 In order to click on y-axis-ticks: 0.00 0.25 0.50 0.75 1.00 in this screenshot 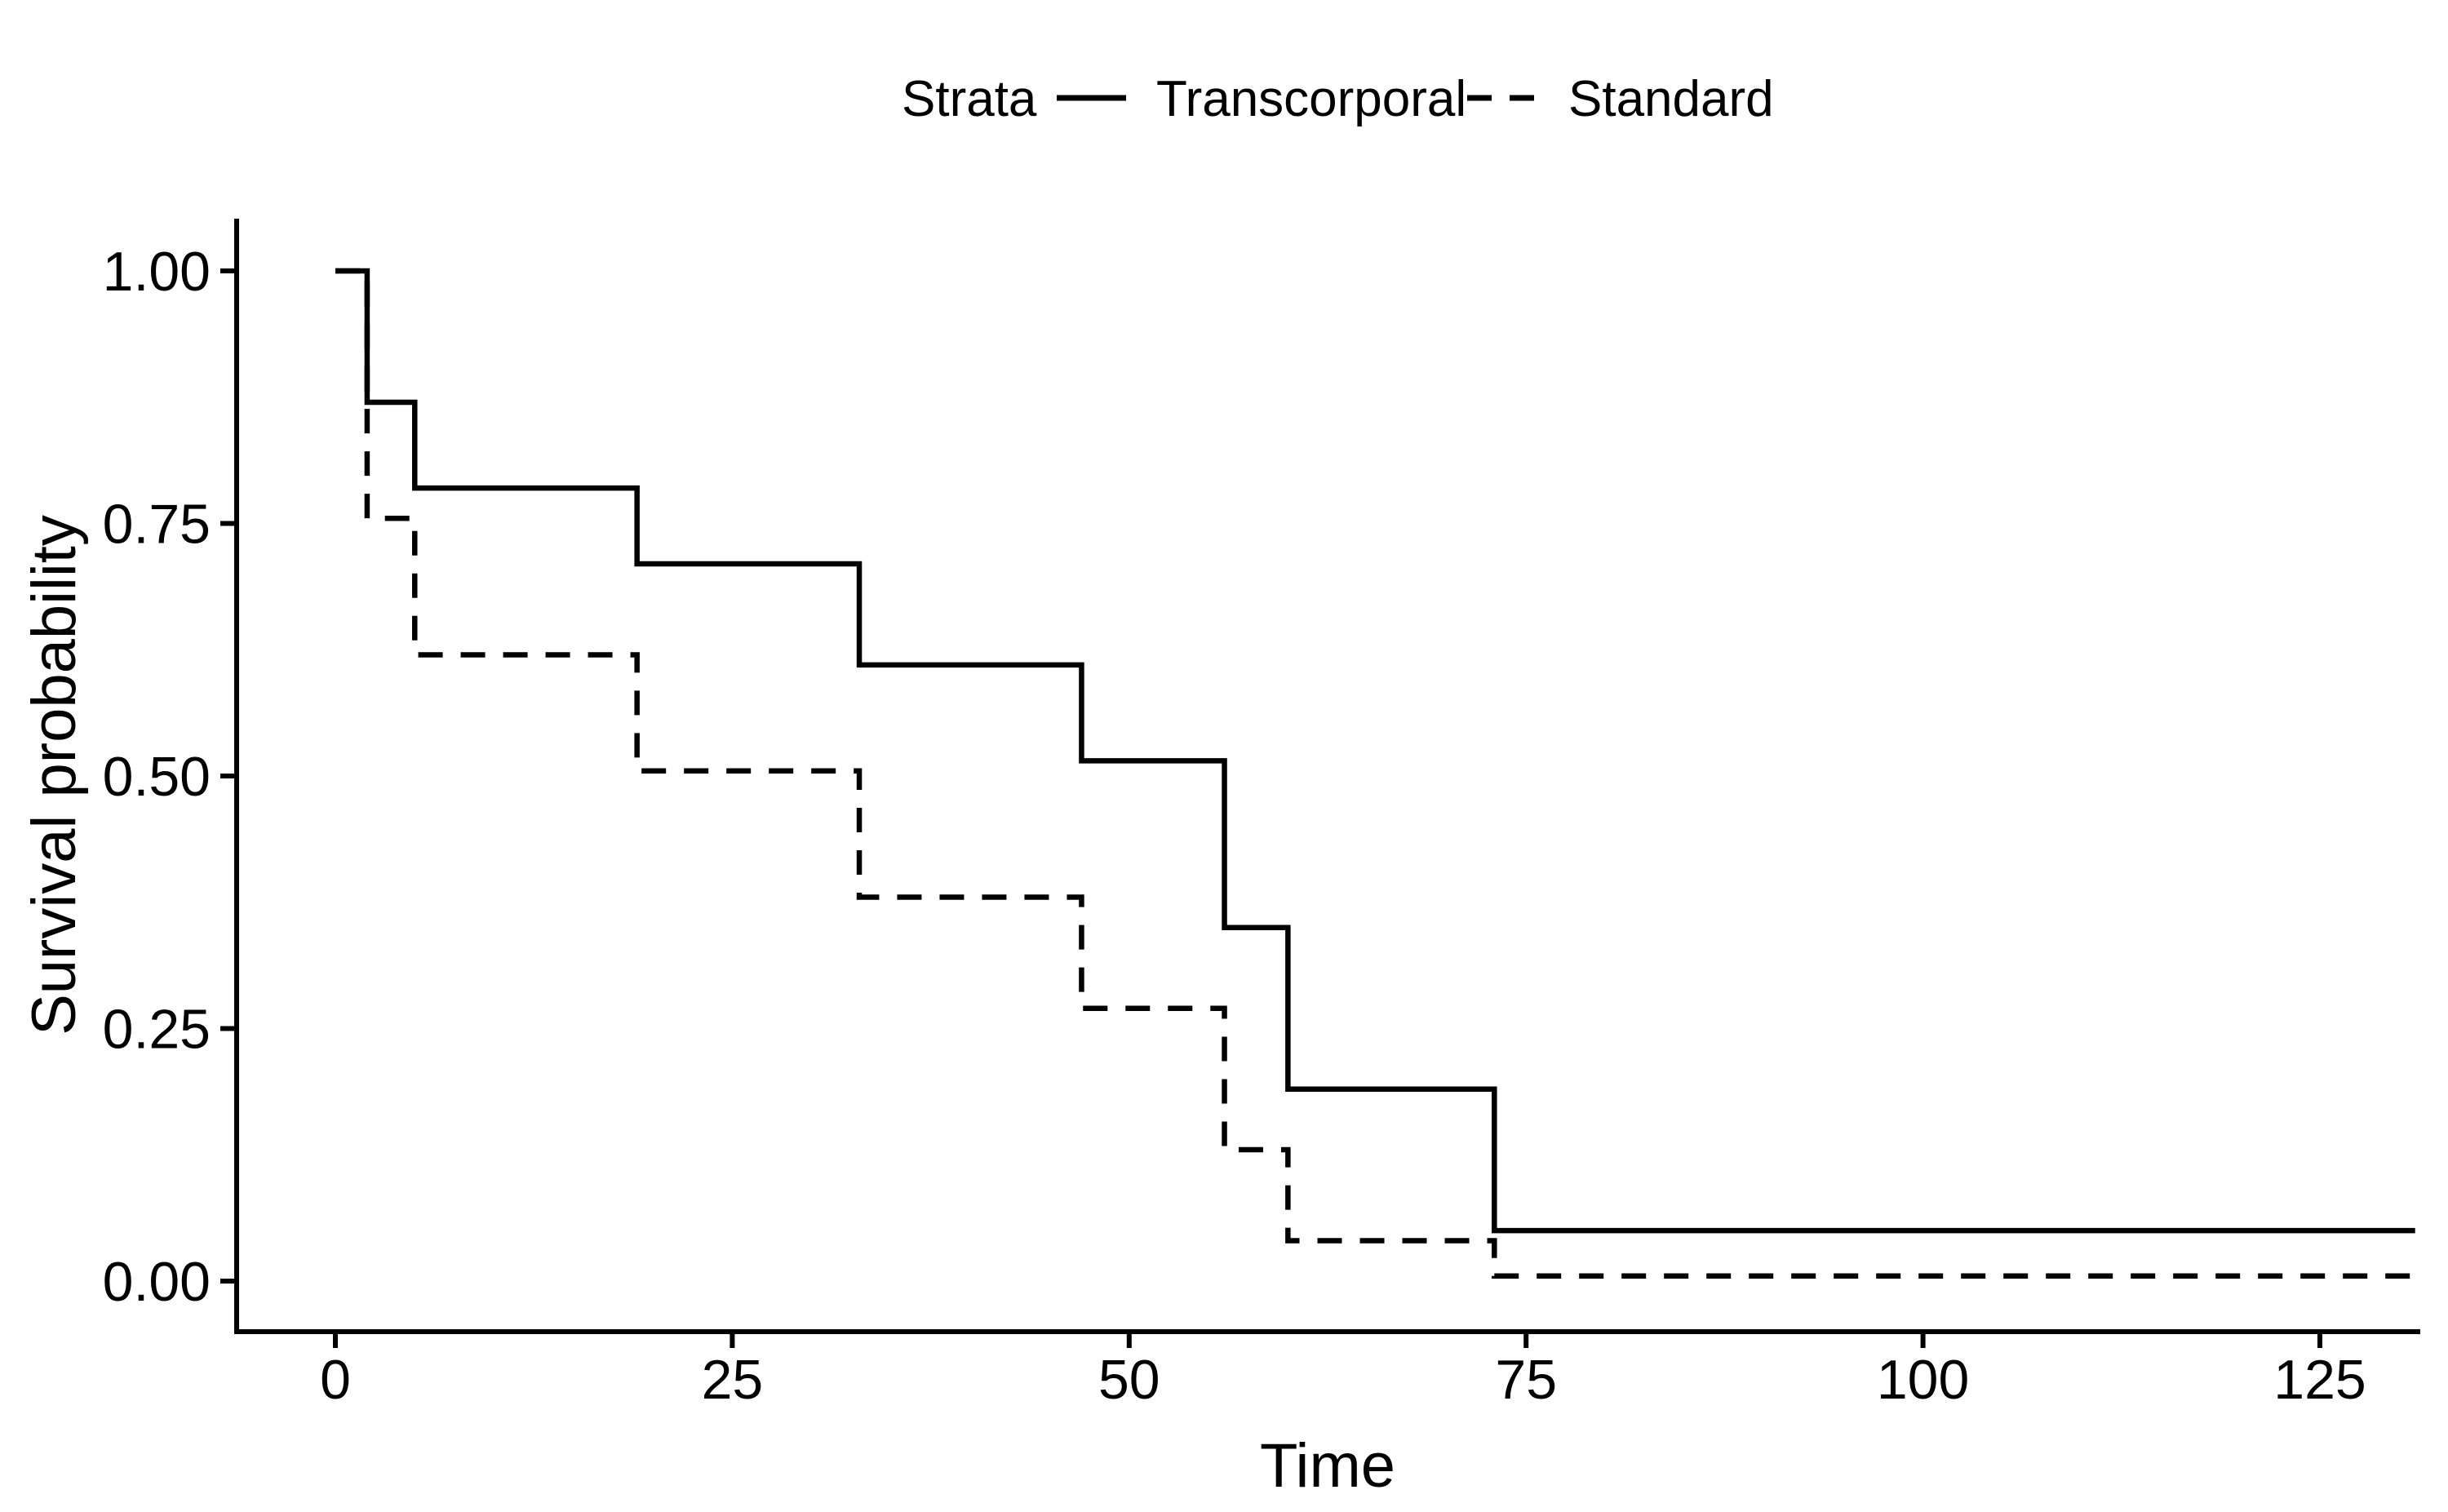, I will do `click(170, 777)`.